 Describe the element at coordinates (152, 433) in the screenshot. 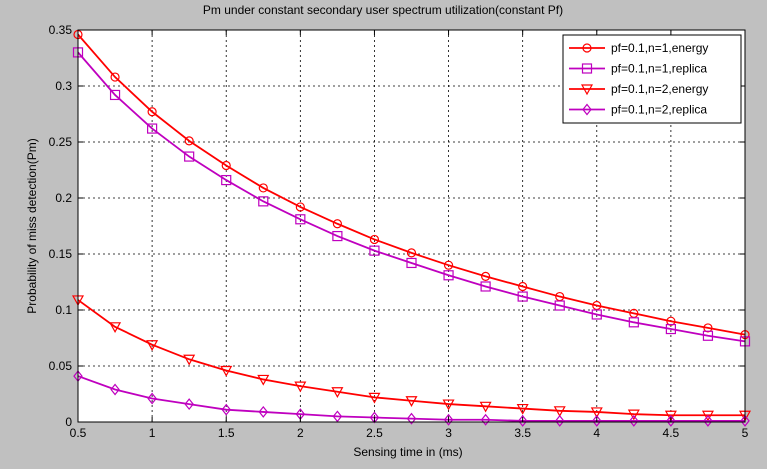

I see `x-tick-label: 1` at that location.